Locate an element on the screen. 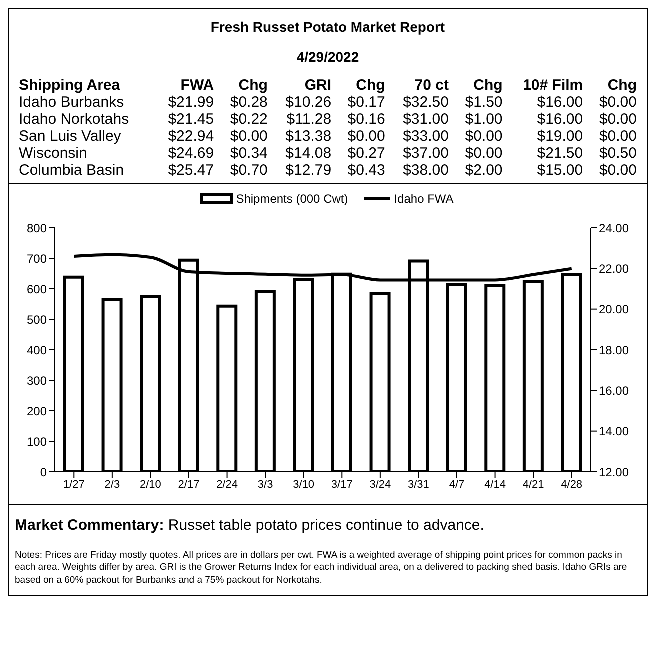 The width and height of the screenshot is (656, 647). y2-tick-label: 16.00 is located at coordinates (614, 391).